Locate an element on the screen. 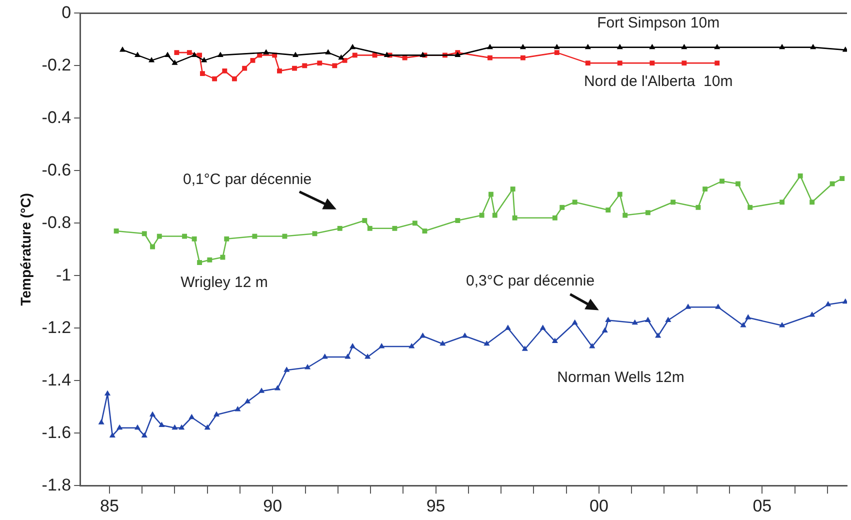  y-tick-label: -1.4 is located at coordinates (57, 380).